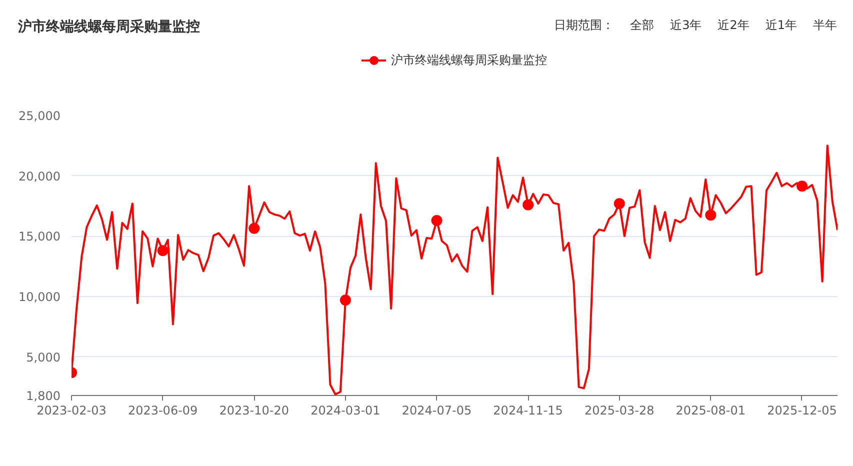  Describe the element at coordinates (619, 411) in the screenshot. I see `x-tick-label: 2025-03-28` at that location.